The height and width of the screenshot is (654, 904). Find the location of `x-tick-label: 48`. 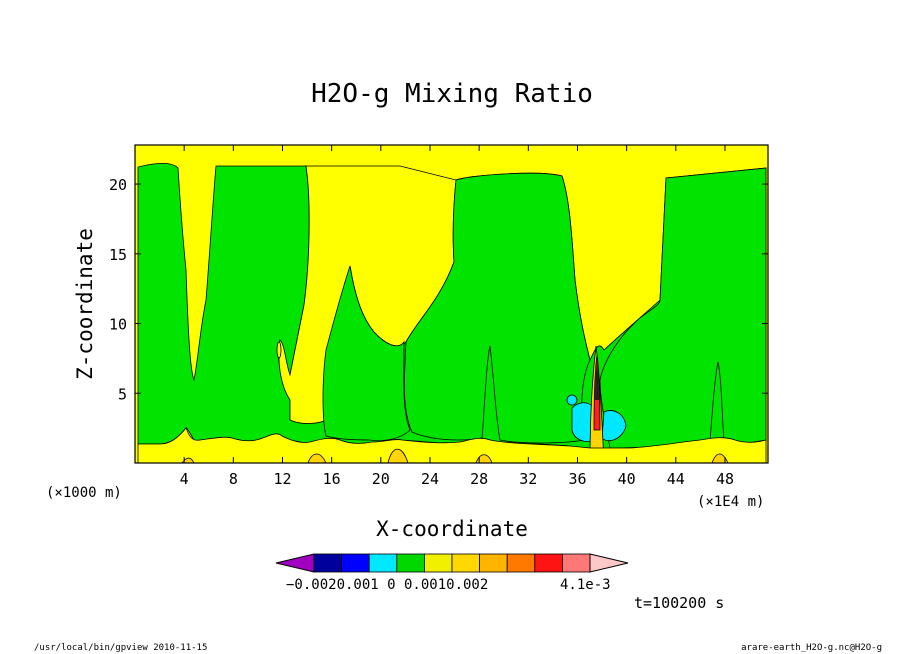

x-tick-label: 48 is located at coordinates (725, 479).